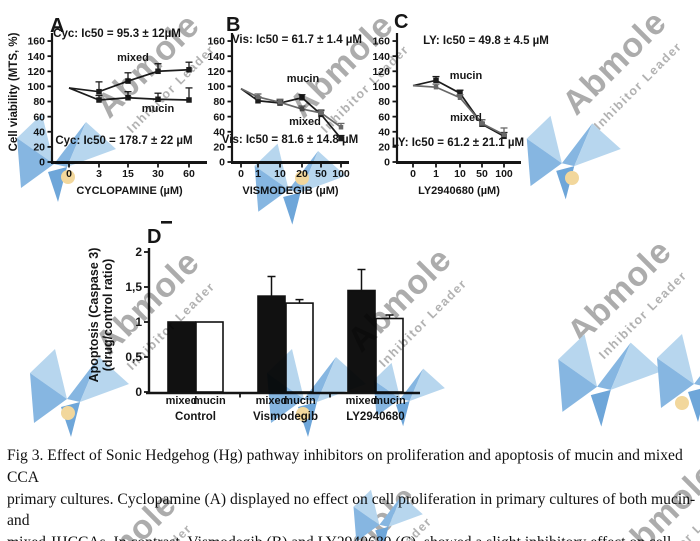 This screenshot has height=541, width=700. Describe the element at coordinates (133, 357) in the screenshot. I see `y-tick-label: 0,5` at that location.